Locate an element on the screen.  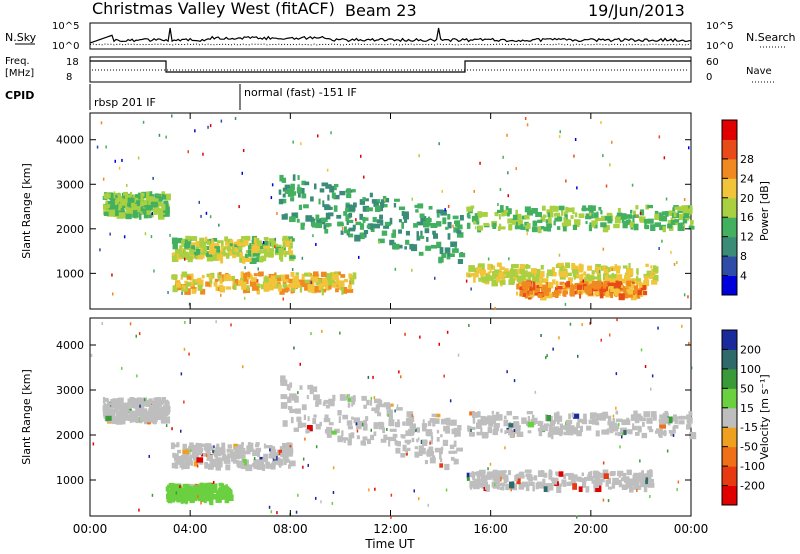
colorbar-segment is located at coordinates (729, 456).